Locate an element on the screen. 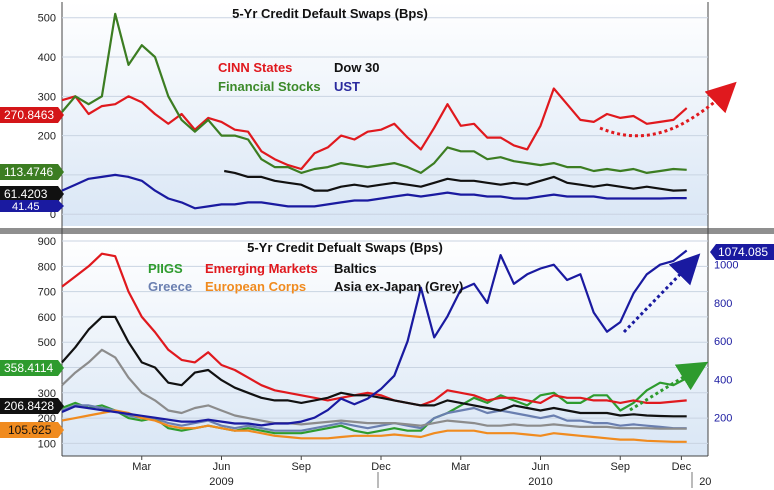 The image size is (774, 490). x-year-label: 2010 is located at coordinates (540, 482).